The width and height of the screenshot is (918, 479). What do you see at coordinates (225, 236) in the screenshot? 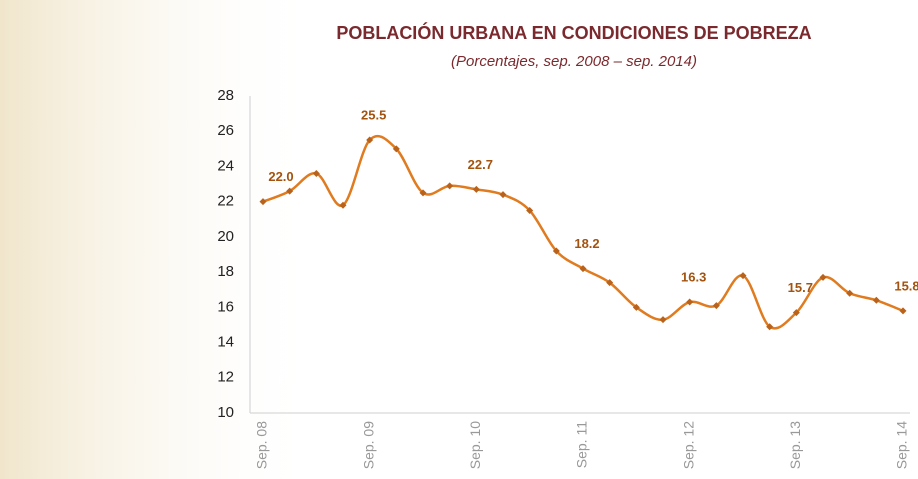
I see `y-tick-label: 20` at bounding box center [225, 236].